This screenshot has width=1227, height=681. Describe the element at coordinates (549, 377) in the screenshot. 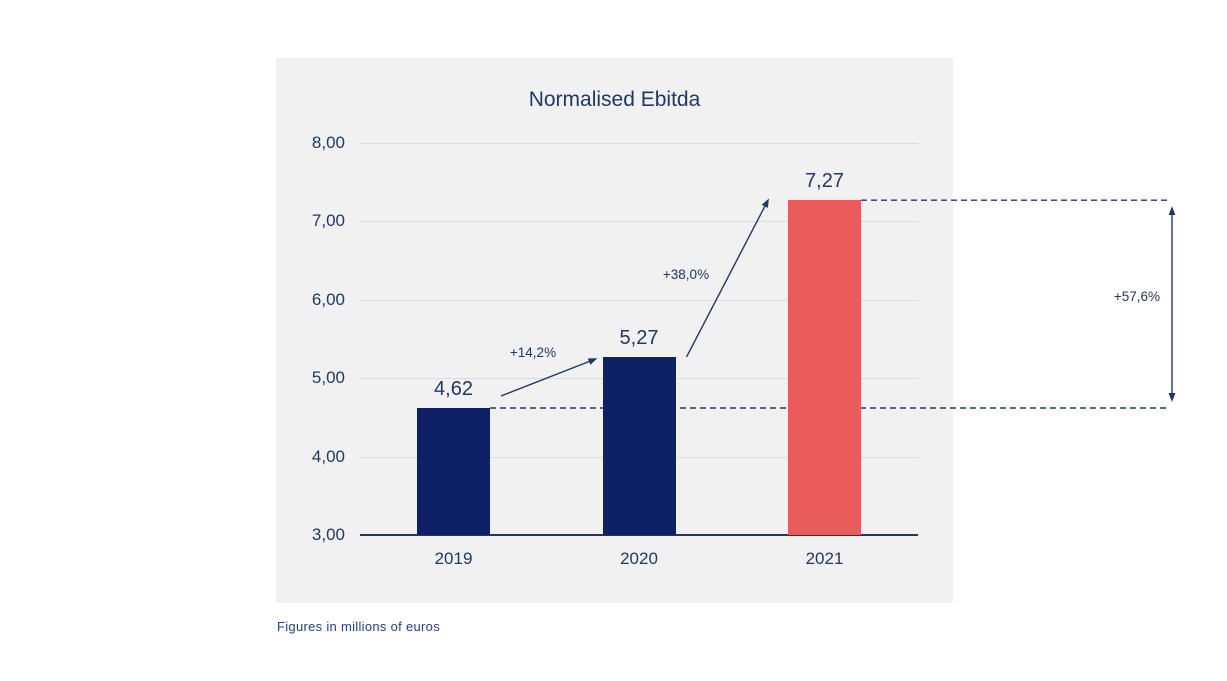

I see `growth-arrow-2019-2020` at that location.